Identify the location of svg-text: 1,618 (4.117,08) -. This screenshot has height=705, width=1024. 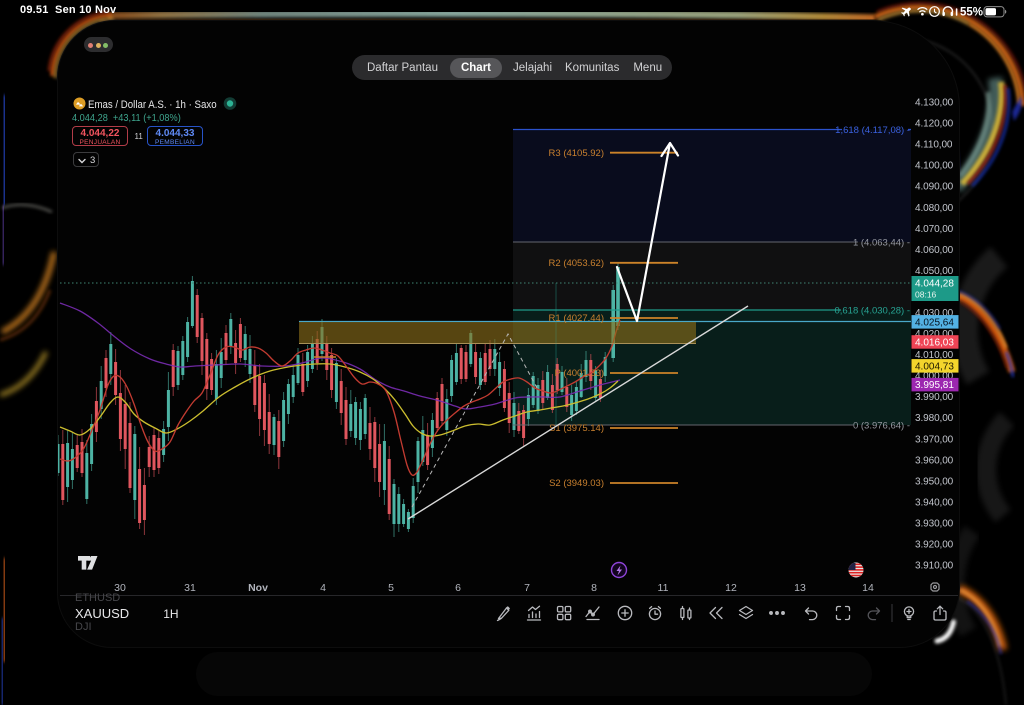
(872, 130).